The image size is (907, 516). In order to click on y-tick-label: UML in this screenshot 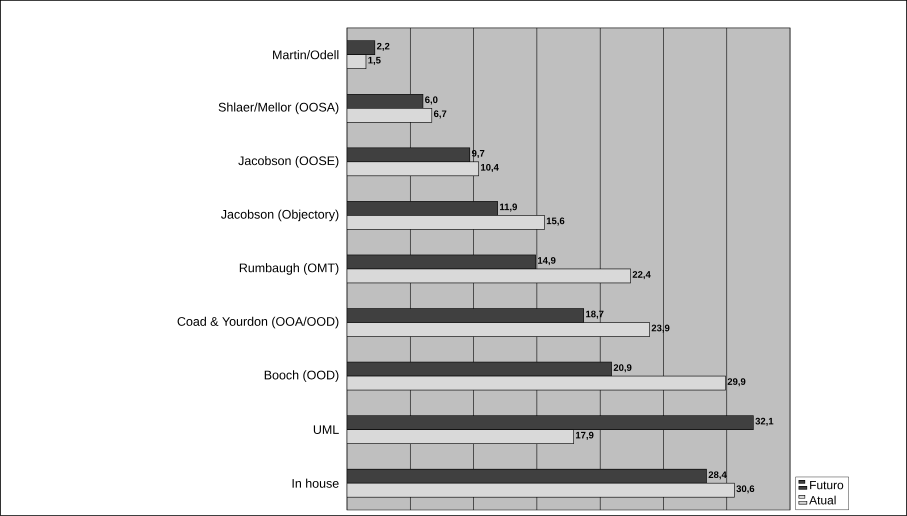, I will do `click(326, 429)`.